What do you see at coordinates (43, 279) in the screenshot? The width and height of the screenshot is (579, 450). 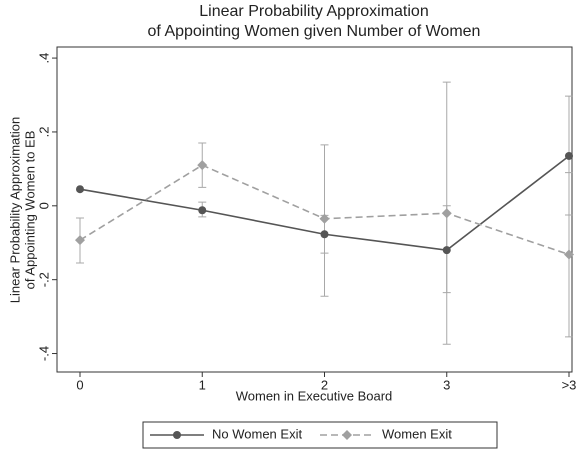 I see `y-tick-label: -.2` at bounding box center [43, 279].